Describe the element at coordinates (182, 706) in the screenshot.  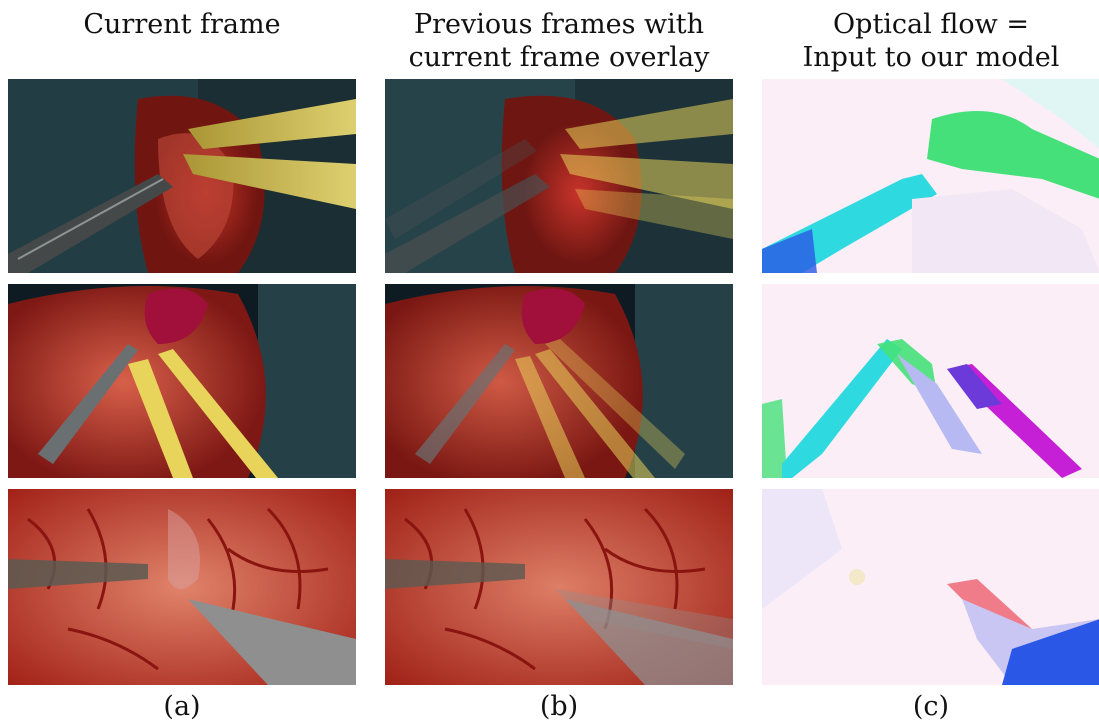
I see `column-a-caption: (a)` at that location.